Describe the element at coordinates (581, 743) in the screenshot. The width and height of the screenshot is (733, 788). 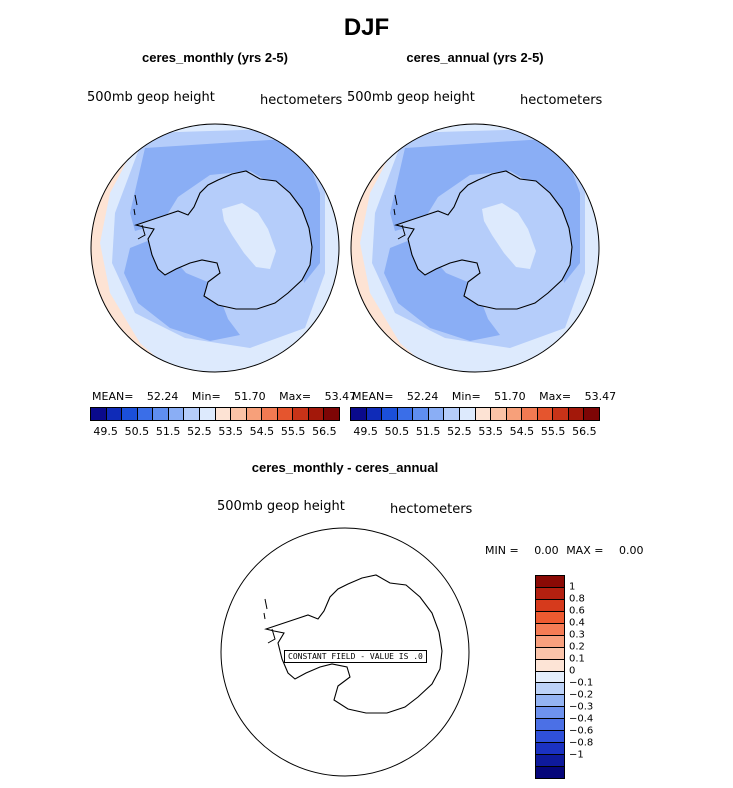
I see `colorbar-tick-label: −0.8` at that location.